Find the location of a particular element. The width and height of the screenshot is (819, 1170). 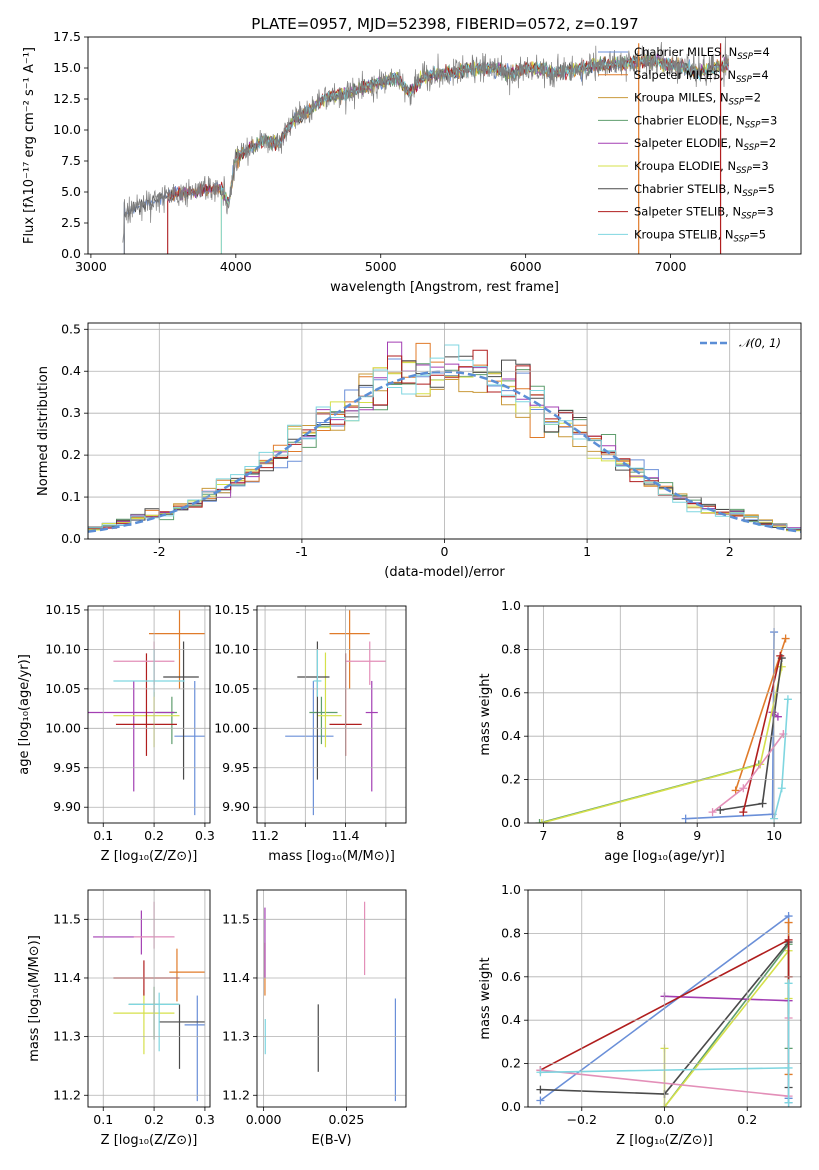

x-tick-label: 11.4 is located at coordinates (346, 835).